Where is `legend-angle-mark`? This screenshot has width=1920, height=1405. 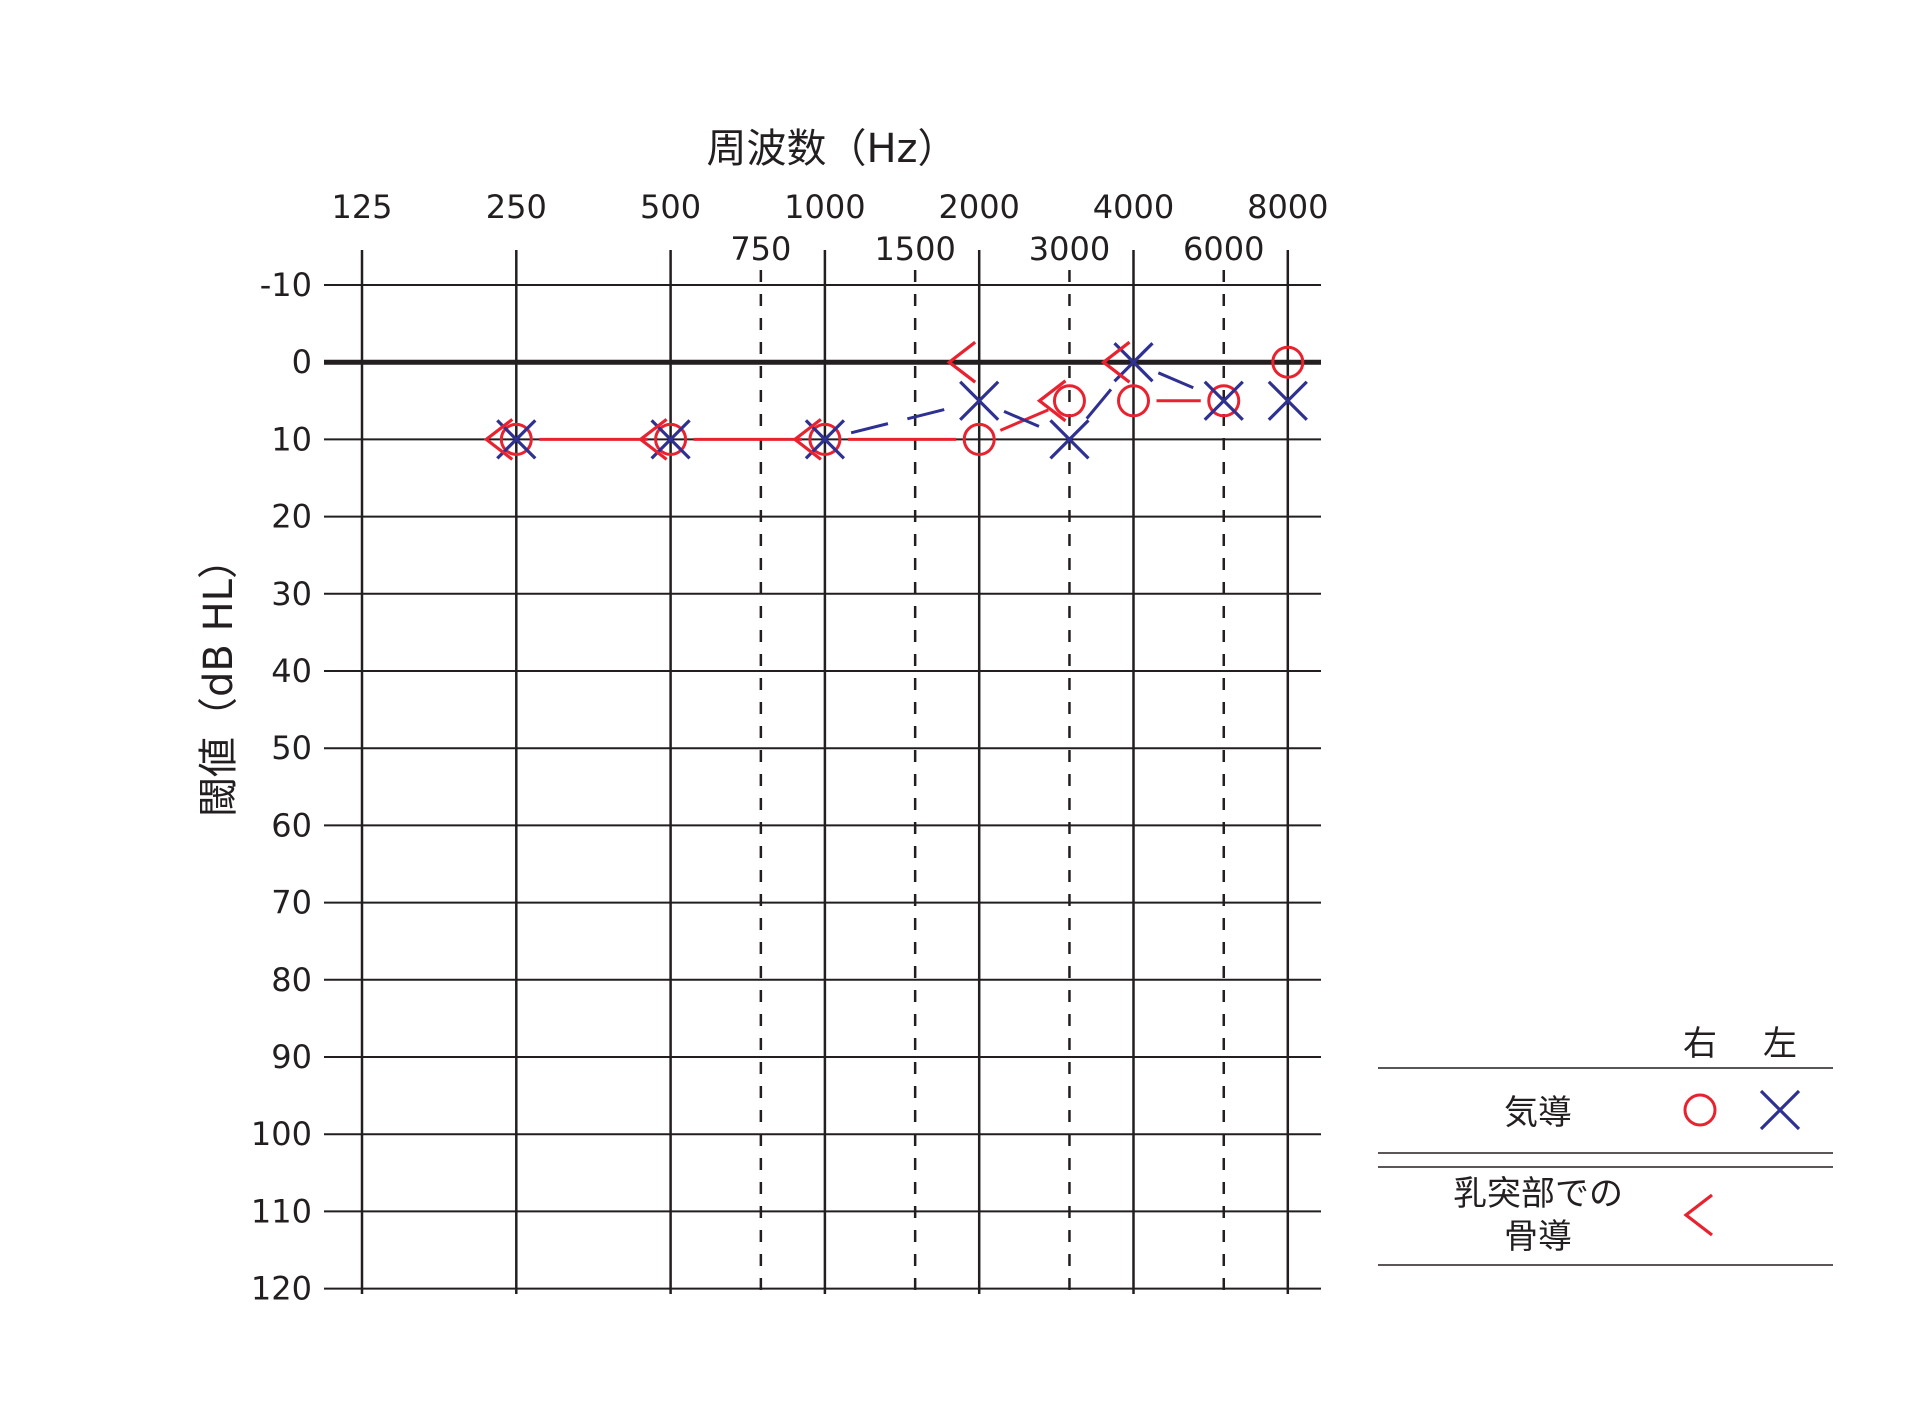 legend-angle-mark is located at coordinates (1698, 1215).